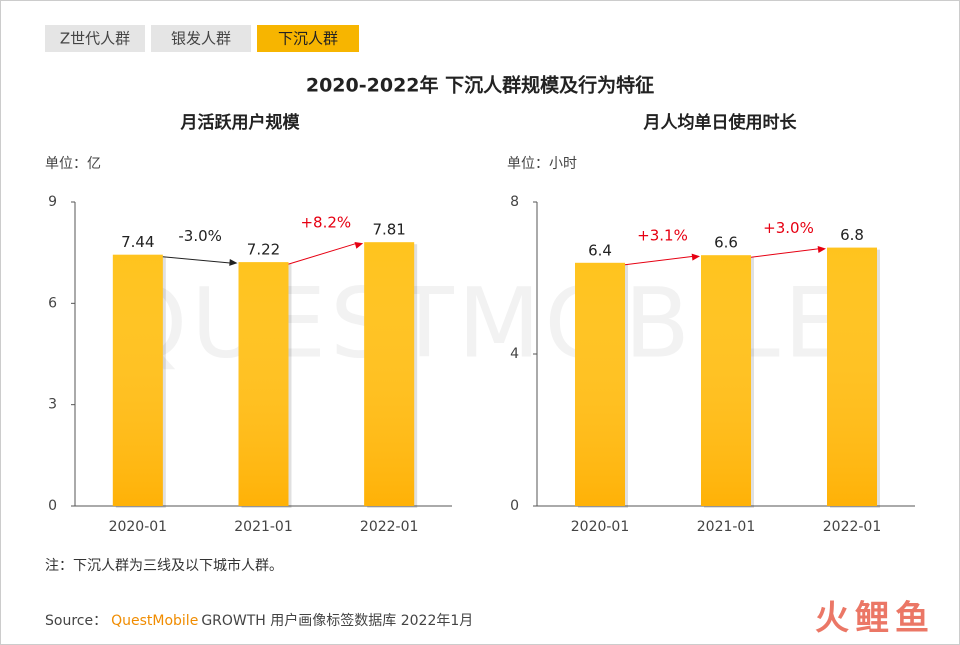 The height and width of the screenshot is (645, 960). I want to click on y-tick-label: 9, so click(52, 202).